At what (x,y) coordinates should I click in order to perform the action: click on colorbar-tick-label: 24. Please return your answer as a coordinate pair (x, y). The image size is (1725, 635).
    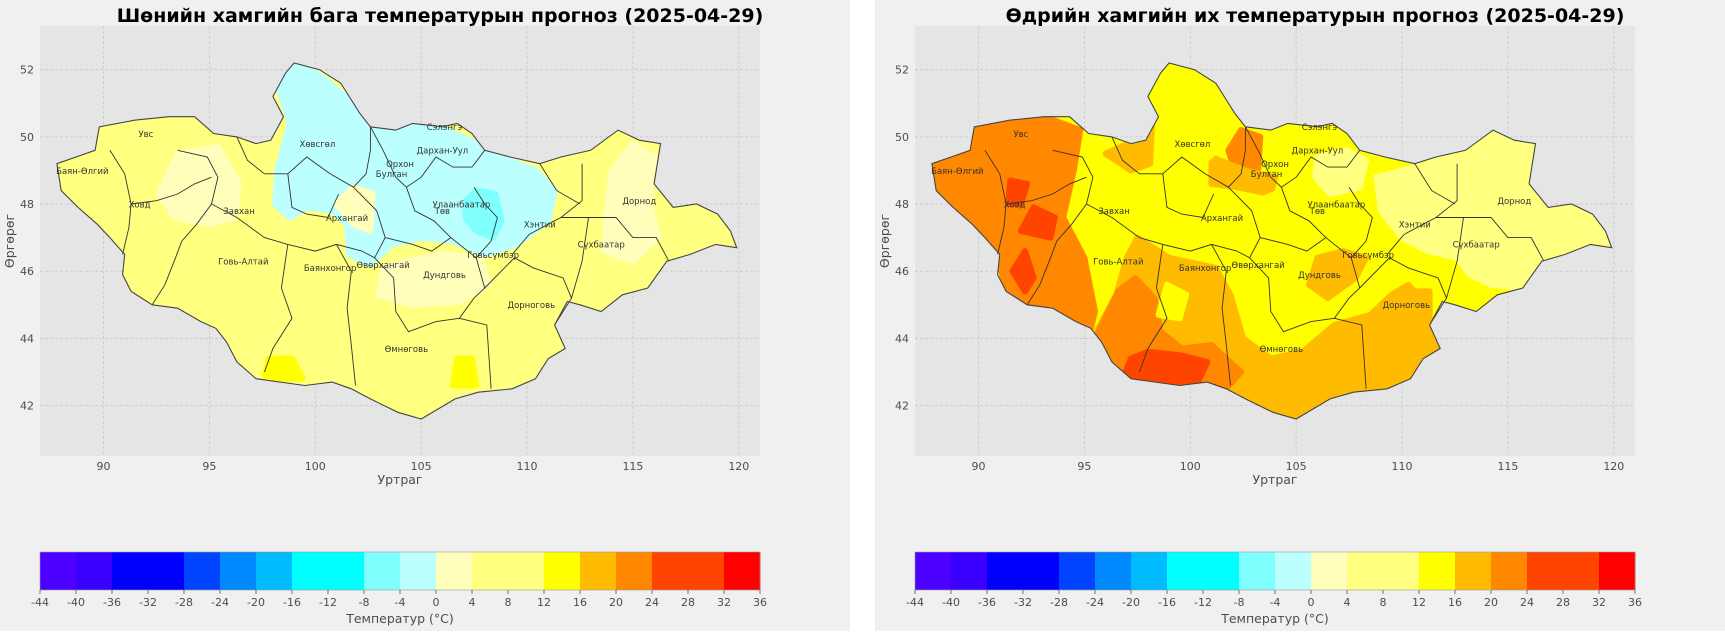
    Looking at the image, I should click on (1527, 602).